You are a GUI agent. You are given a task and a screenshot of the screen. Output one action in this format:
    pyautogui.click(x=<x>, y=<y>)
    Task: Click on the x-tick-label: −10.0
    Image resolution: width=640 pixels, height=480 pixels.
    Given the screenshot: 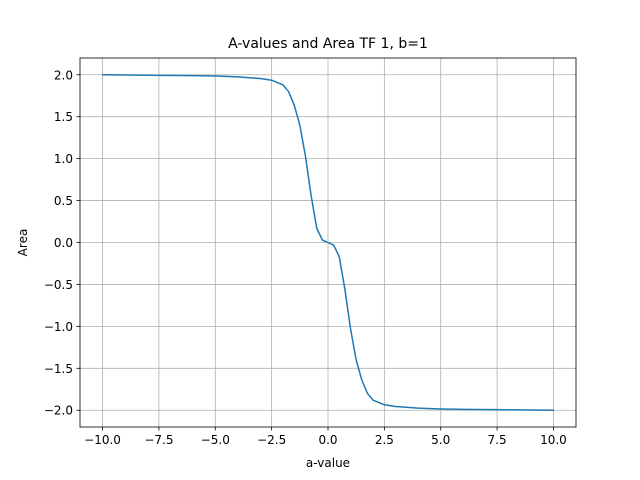 What is the action you would take?
    pyautogui.click(x=102, y=440)
    